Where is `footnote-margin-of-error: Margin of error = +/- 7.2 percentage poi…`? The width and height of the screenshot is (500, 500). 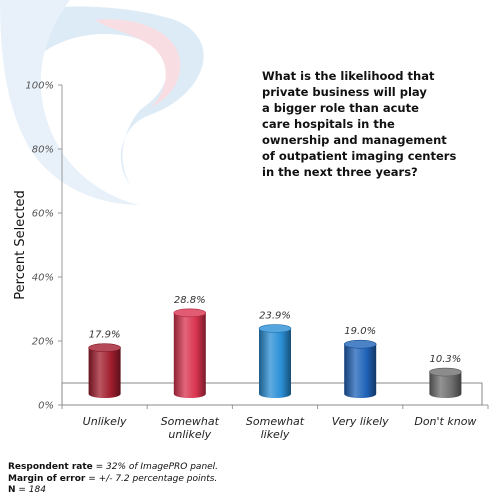
footnote-margin-of-error: Margin of error = +/- 7.2 percentage poi… is located at coordinates (113, 478).